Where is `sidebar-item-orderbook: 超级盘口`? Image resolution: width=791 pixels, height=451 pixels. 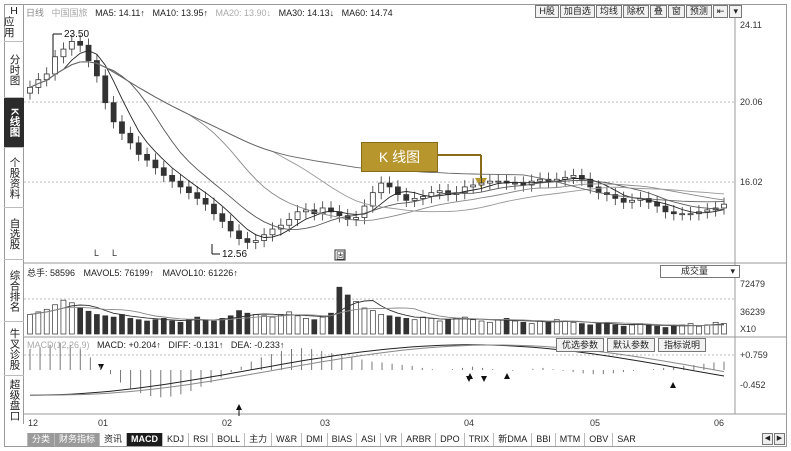 sidebar-item-orderbook: 超级盘口 is located at coordinates (14, 400).